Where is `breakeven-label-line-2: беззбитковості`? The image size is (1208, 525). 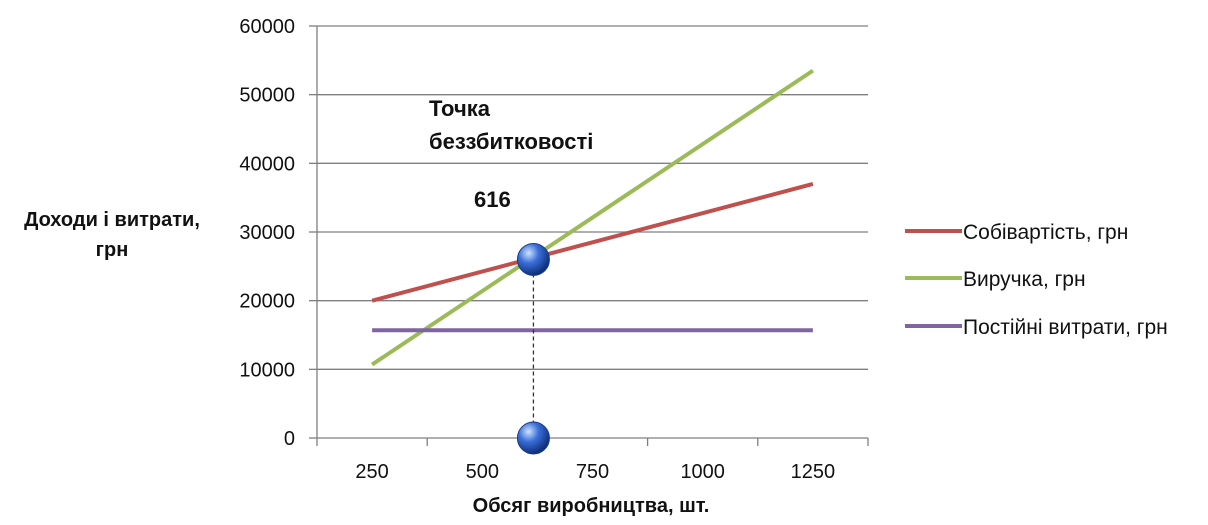 breakeven-label-line-2: беззбитковості is located at coordinates (511, 141).